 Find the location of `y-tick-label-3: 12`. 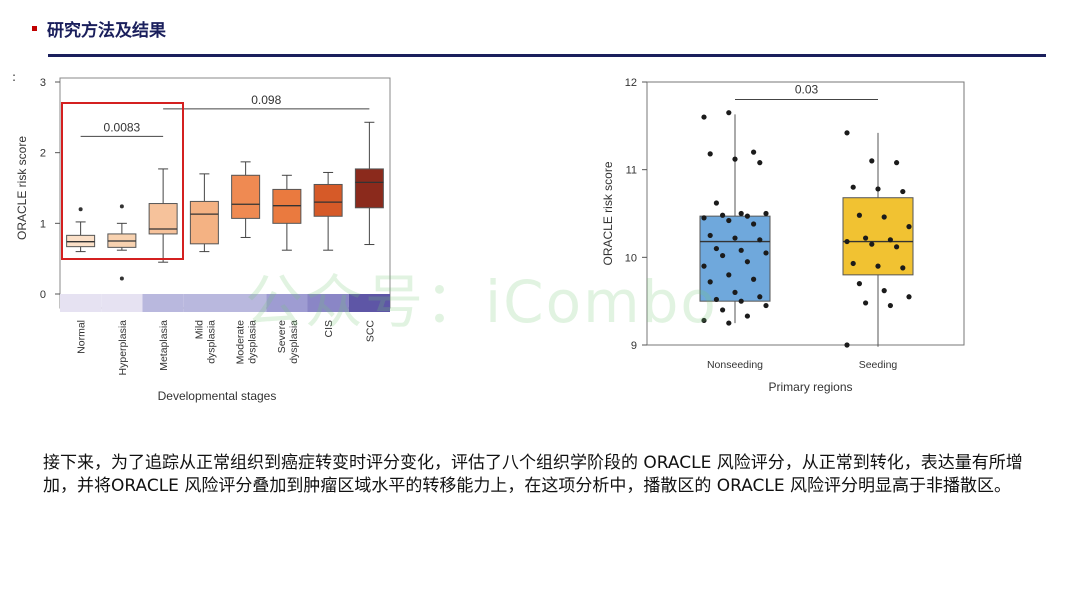

y-tick-label-3: 12 is located at coordinates (631, 83).